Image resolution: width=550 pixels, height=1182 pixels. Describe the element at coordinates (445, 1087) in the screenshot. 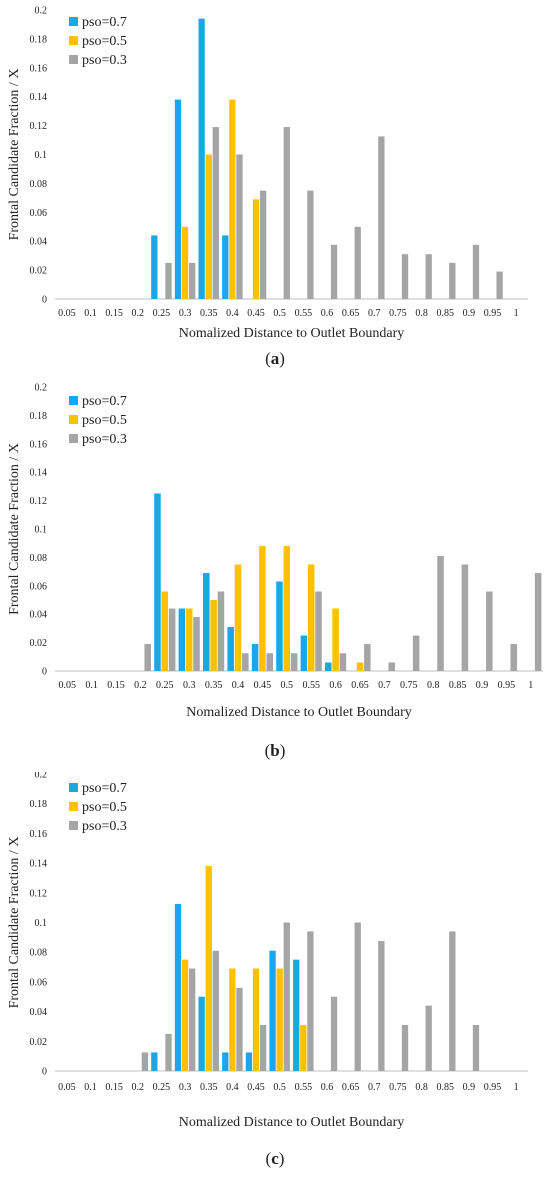

I see `x-tick-label: 0.85` at that location.